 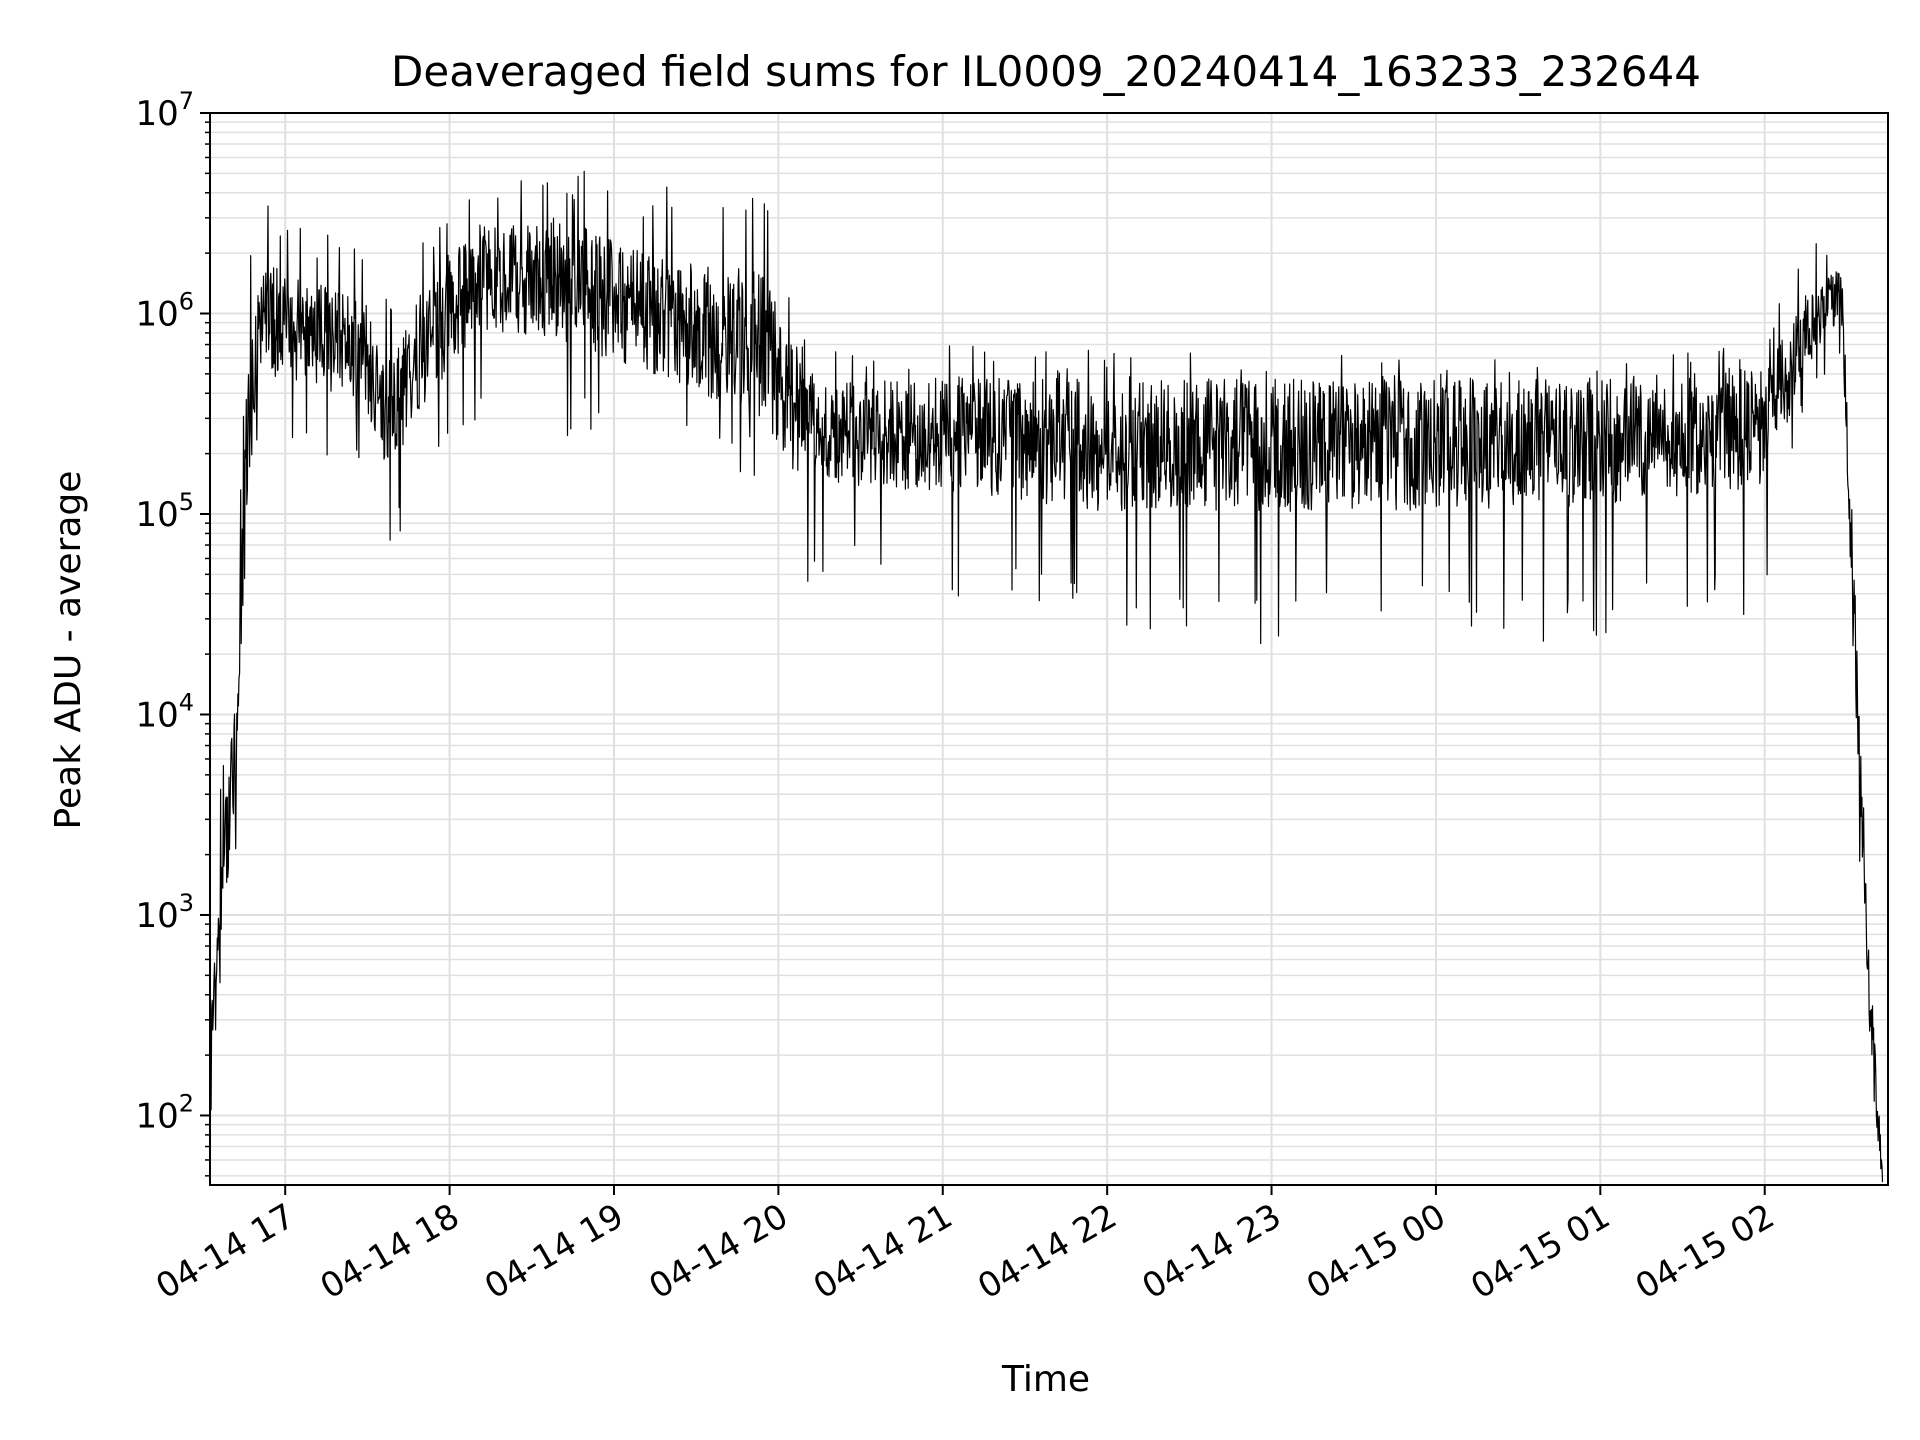 I want to click on y-tick-label: 10⁵, so click(x=164, y=511).